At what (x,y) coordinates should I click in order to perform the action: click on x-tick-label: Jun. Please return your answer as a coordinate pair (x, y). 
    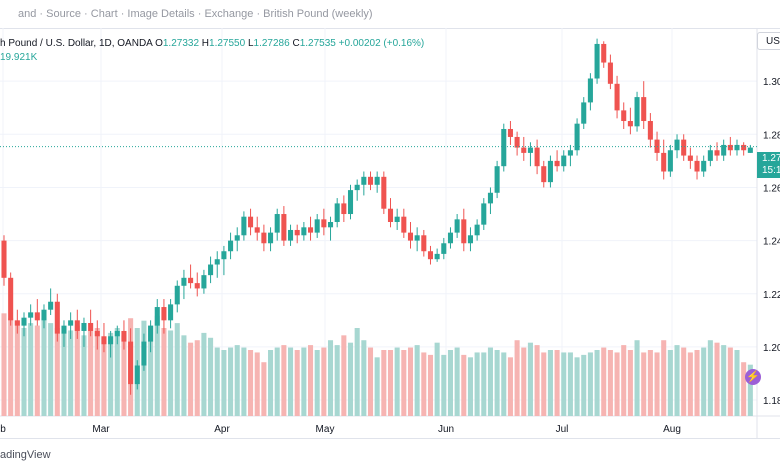
    Looking at the image, I should click on (446, 429).